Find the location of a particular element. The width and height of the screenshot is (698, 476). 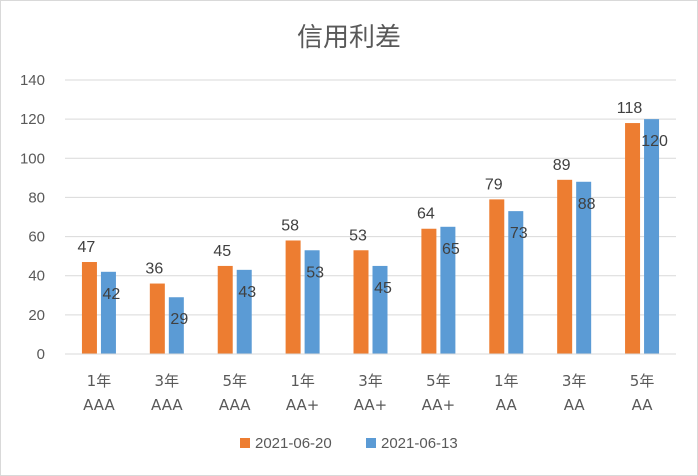

data-label-series-2-7: 88 is located at coordinates (587, 204).